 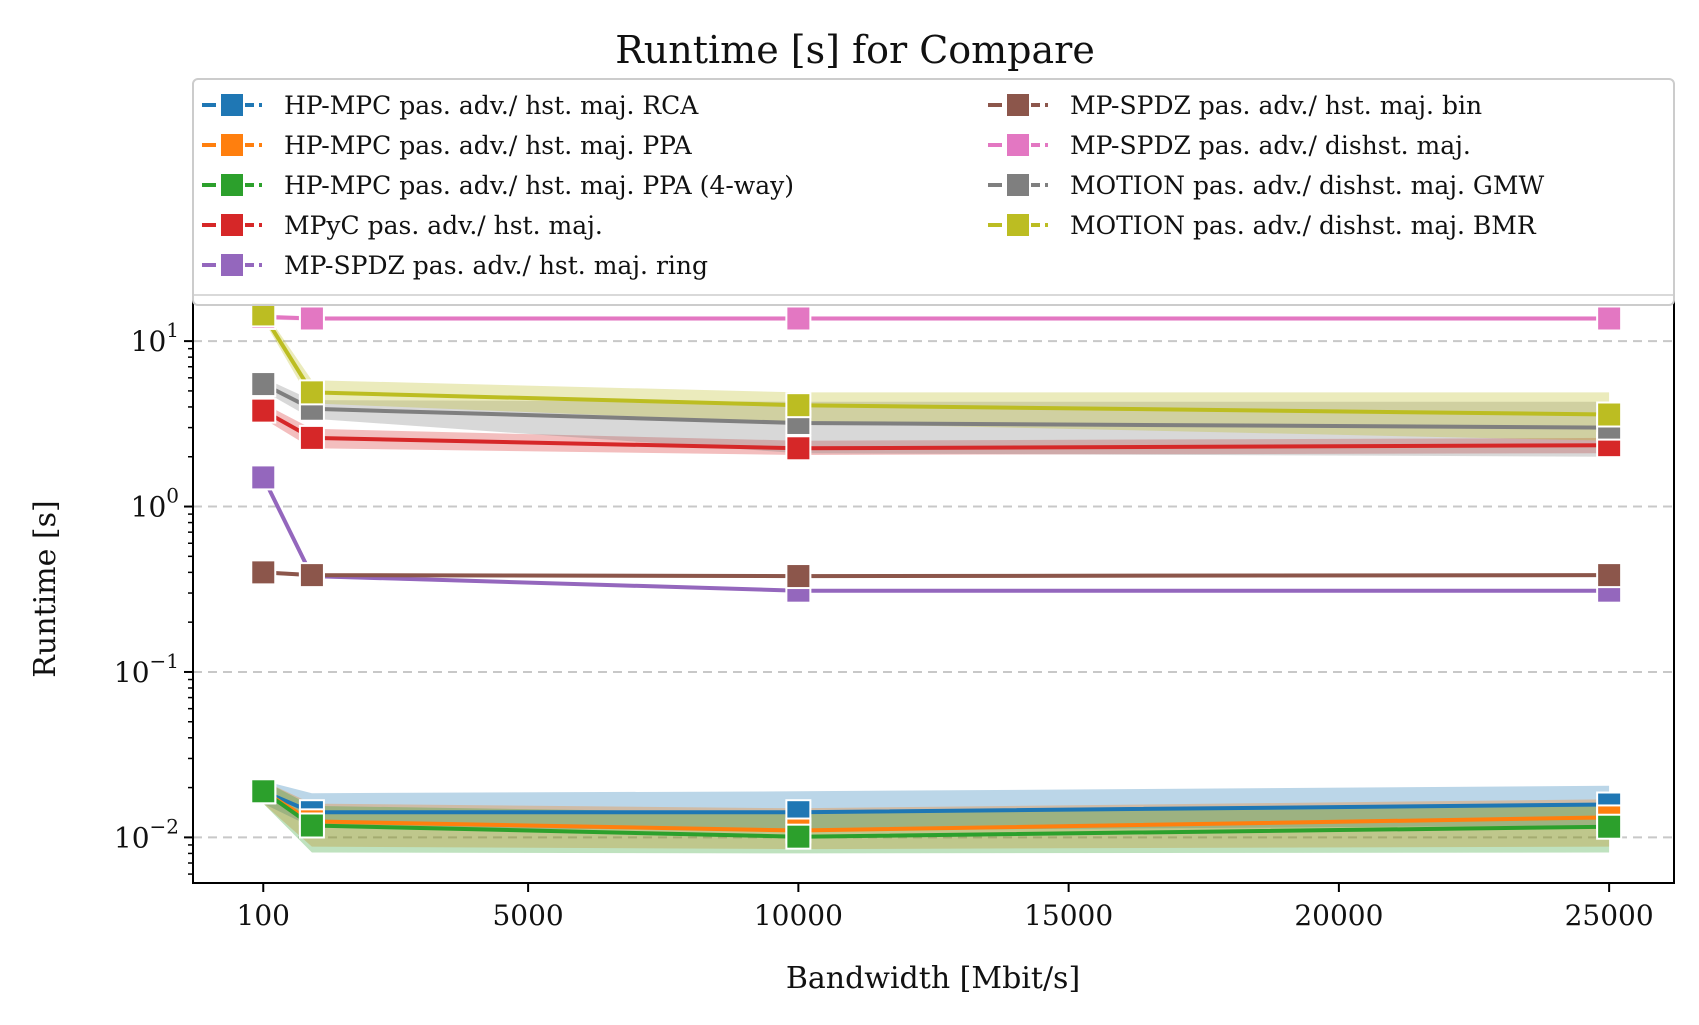 I want to click on legend-label: HP-MPC pas. adv./ hst. maj. RCA, so click(x=491, y=105).